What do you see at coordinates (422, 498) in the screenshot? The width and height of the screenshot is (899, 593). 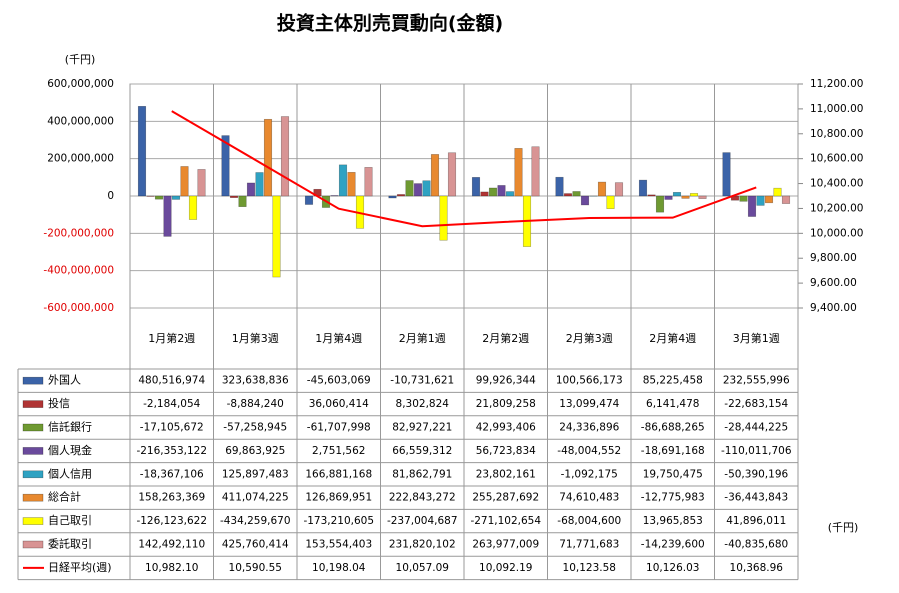 I see `table-cell: 222,843,272` at bounding box center [422, 498].